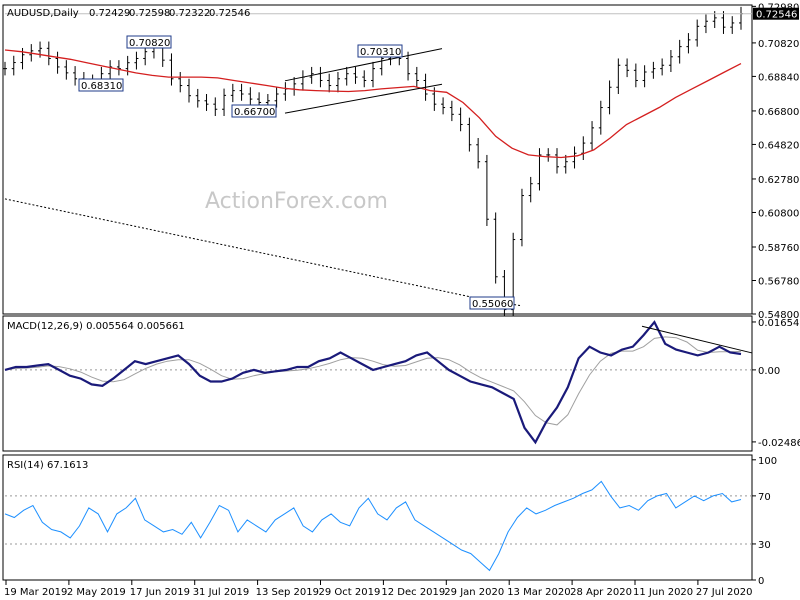  I want to click on price-tick-label: 0.64820, so click(778, 145).